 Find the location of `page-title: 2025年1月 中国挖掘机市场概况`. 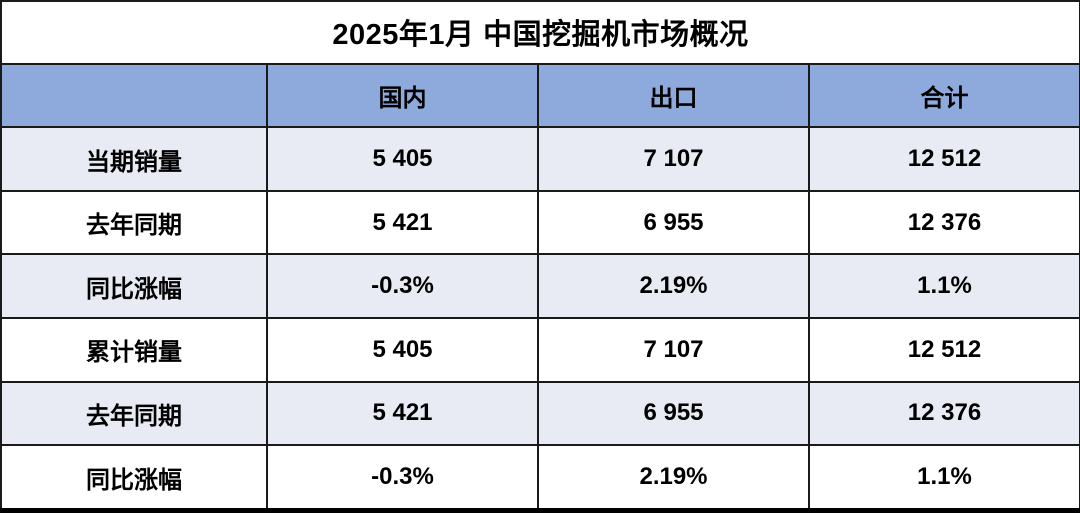

page-title: 2025年1月 中国挖掘机市场概况 is located at coordinates (540, 32).